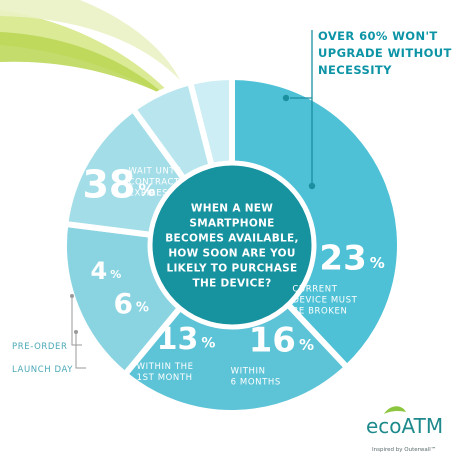 The image size is (464, 468). What do you see at coordinates (324, 301) in the screenshot?
I see `segment-label-current-device-broken: CURRENT DEVICE MUST BE BROKEN` at bounding box center [324, 301].